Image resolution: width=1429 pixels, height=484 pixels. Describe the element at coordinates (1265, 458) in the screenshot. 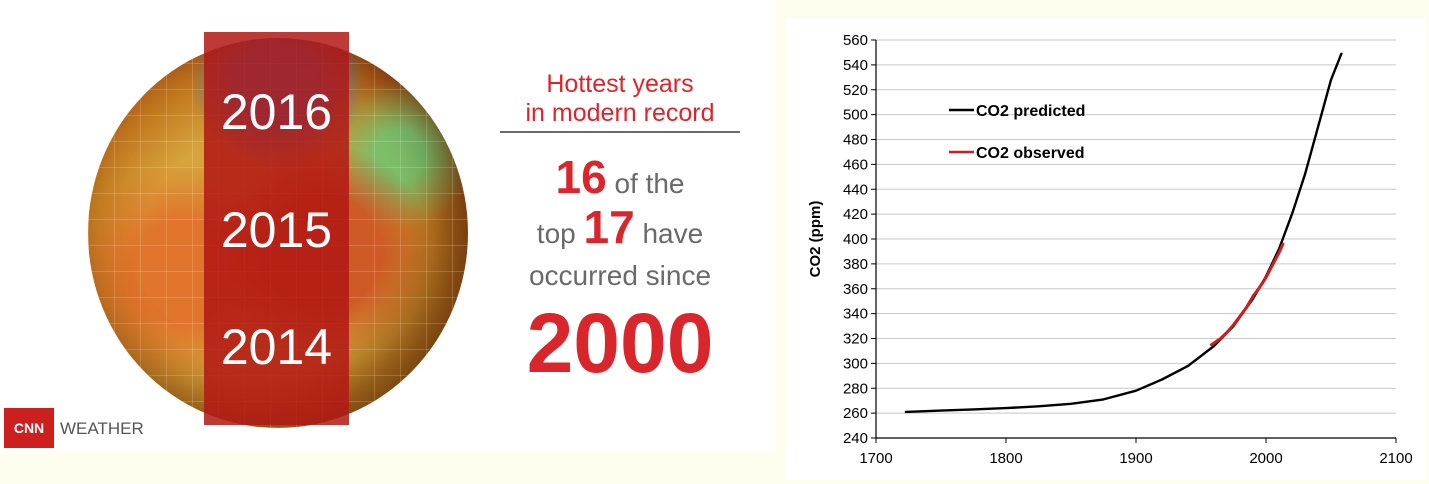

I see `x-tick-label: 2000` at that location.